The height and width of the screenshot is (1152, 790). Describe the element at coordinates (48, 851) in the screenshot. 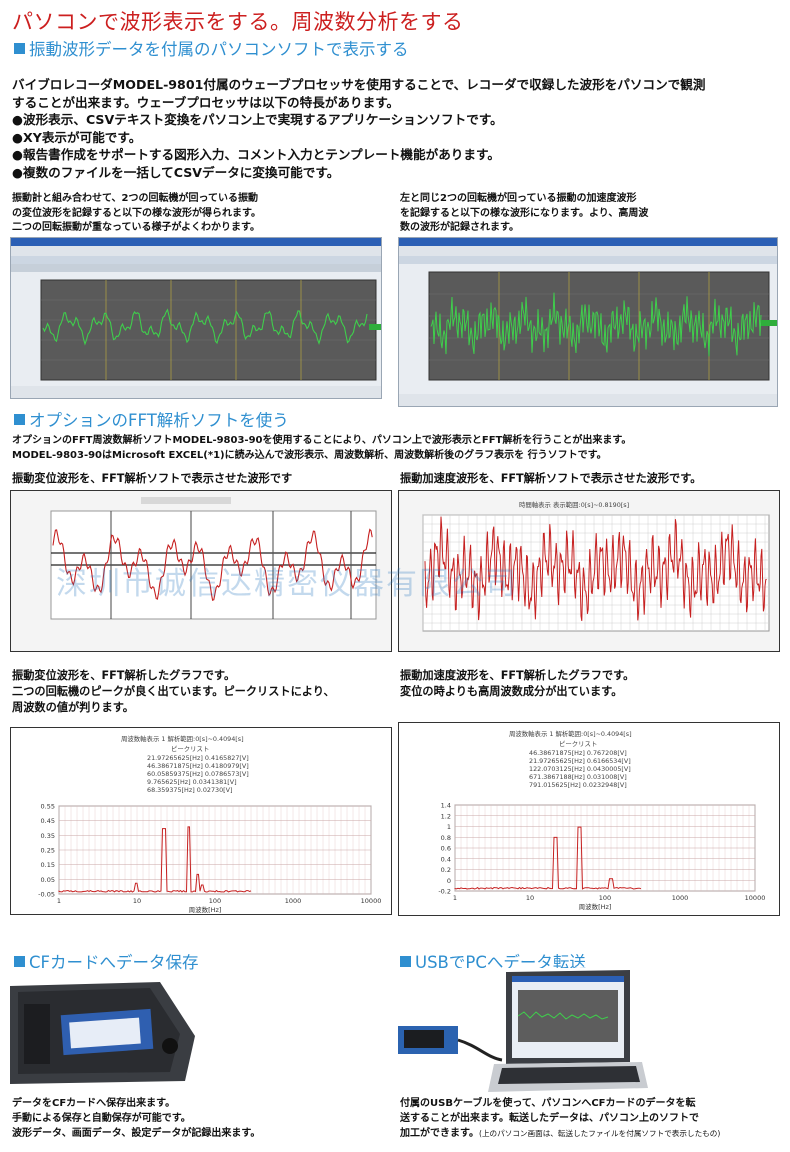

I see `y-tick-label: 0.25` at that location.